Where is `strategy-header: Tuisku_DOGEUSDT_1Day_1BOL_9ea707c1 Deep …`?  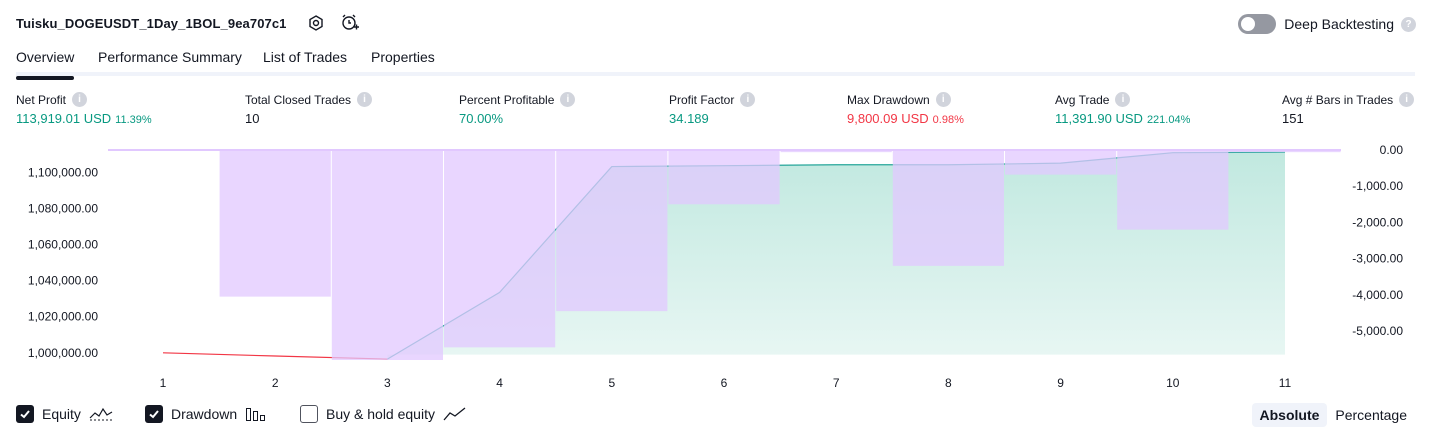 strategy-header: Tuisku_DOGEUSDT_1Day_1BOL_9ea707c1 Deep … is located at coordinates (716, 23).